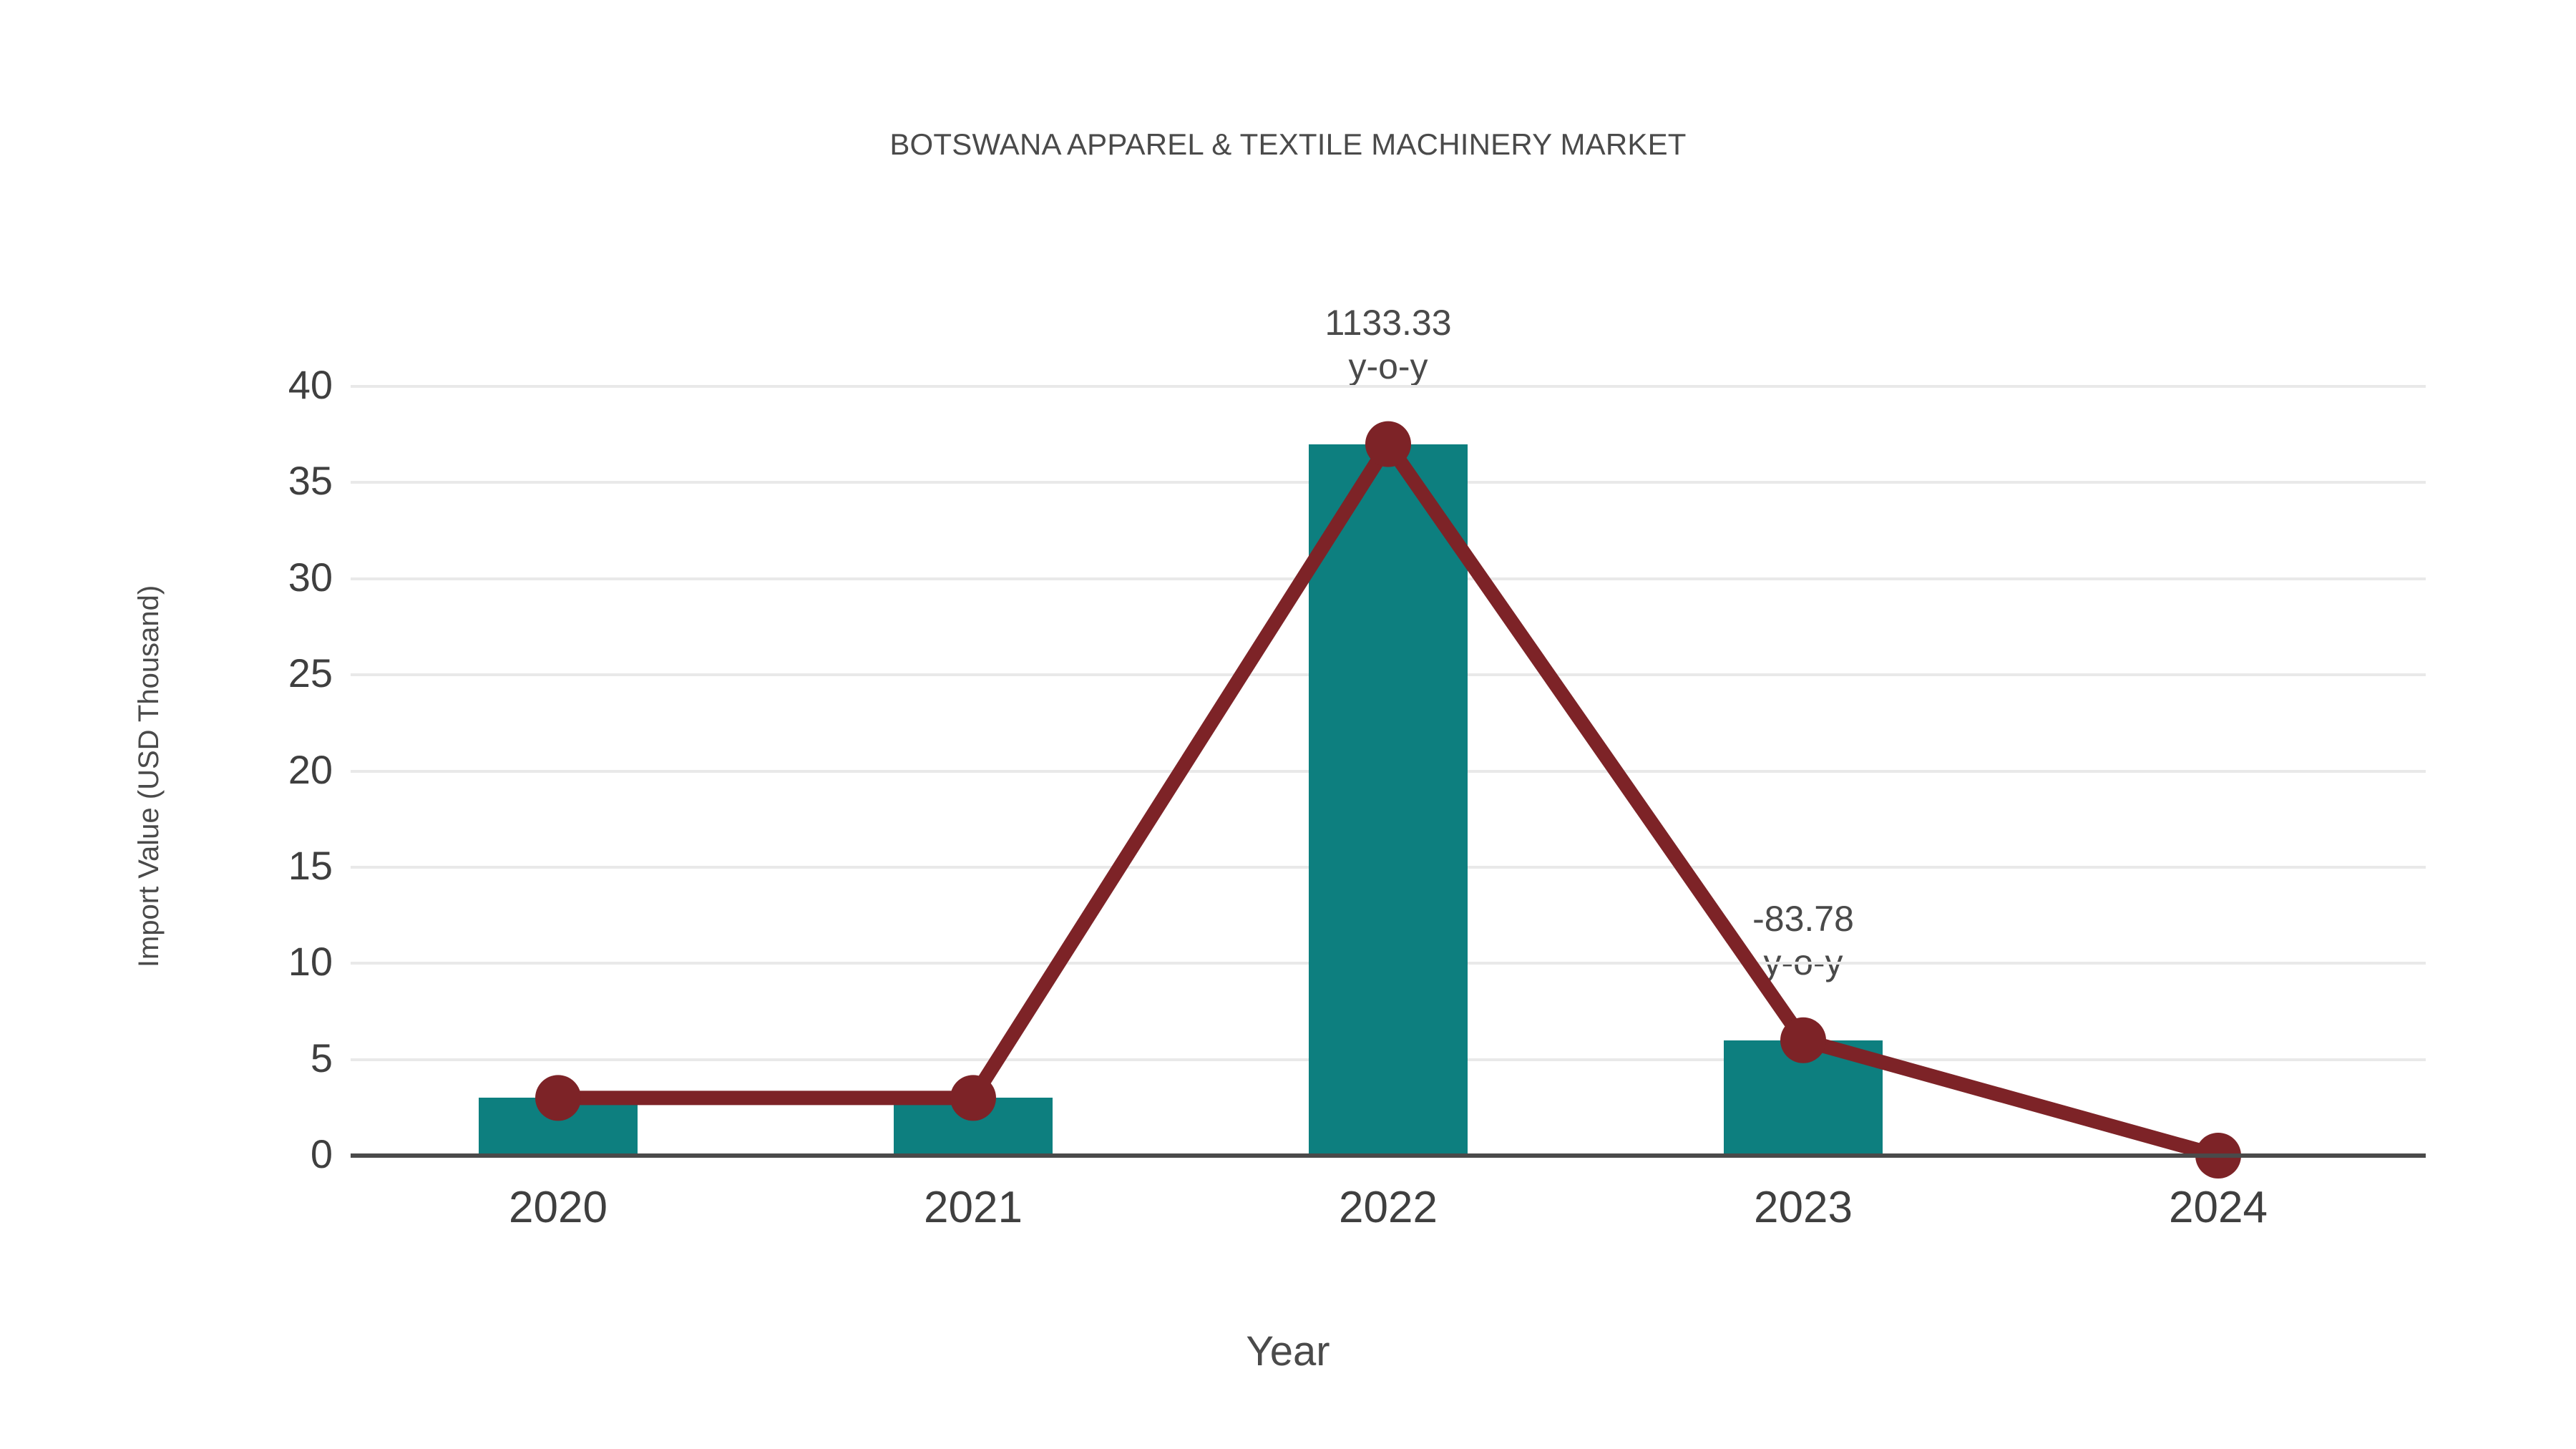  Describe the element at coordinates (1388, 1155) in the screenshot. I see `x-axis-line` at that location.